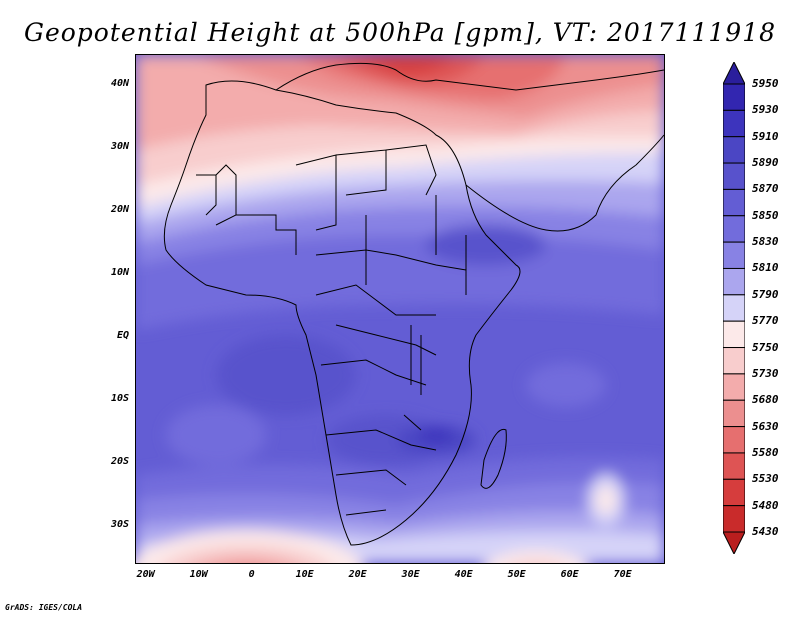 This screenshot has height=618, width=800. I want to click on colorbar-level-label: 5890, so click(765, 163).